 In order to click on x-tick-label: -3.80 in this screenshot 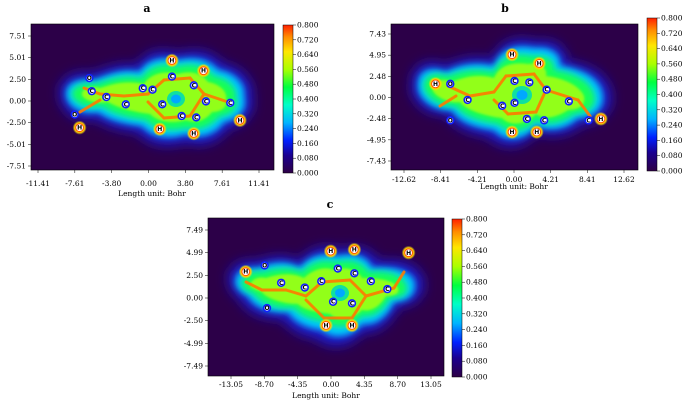, I will do `click(111, 183)`.